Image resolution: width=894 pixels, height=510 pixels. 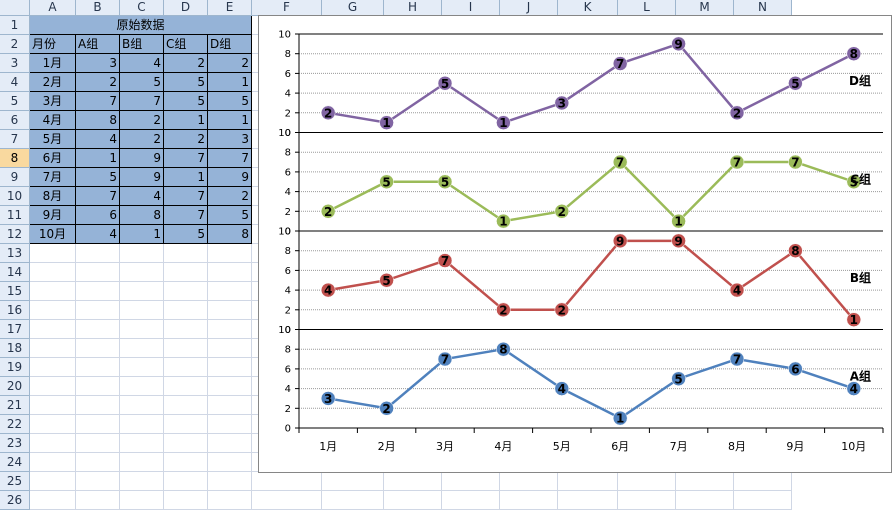 What do you see at coordinates (15, 120) in the screenshot?
I see `row-header-6: 6` at bounding box center [15, 120].